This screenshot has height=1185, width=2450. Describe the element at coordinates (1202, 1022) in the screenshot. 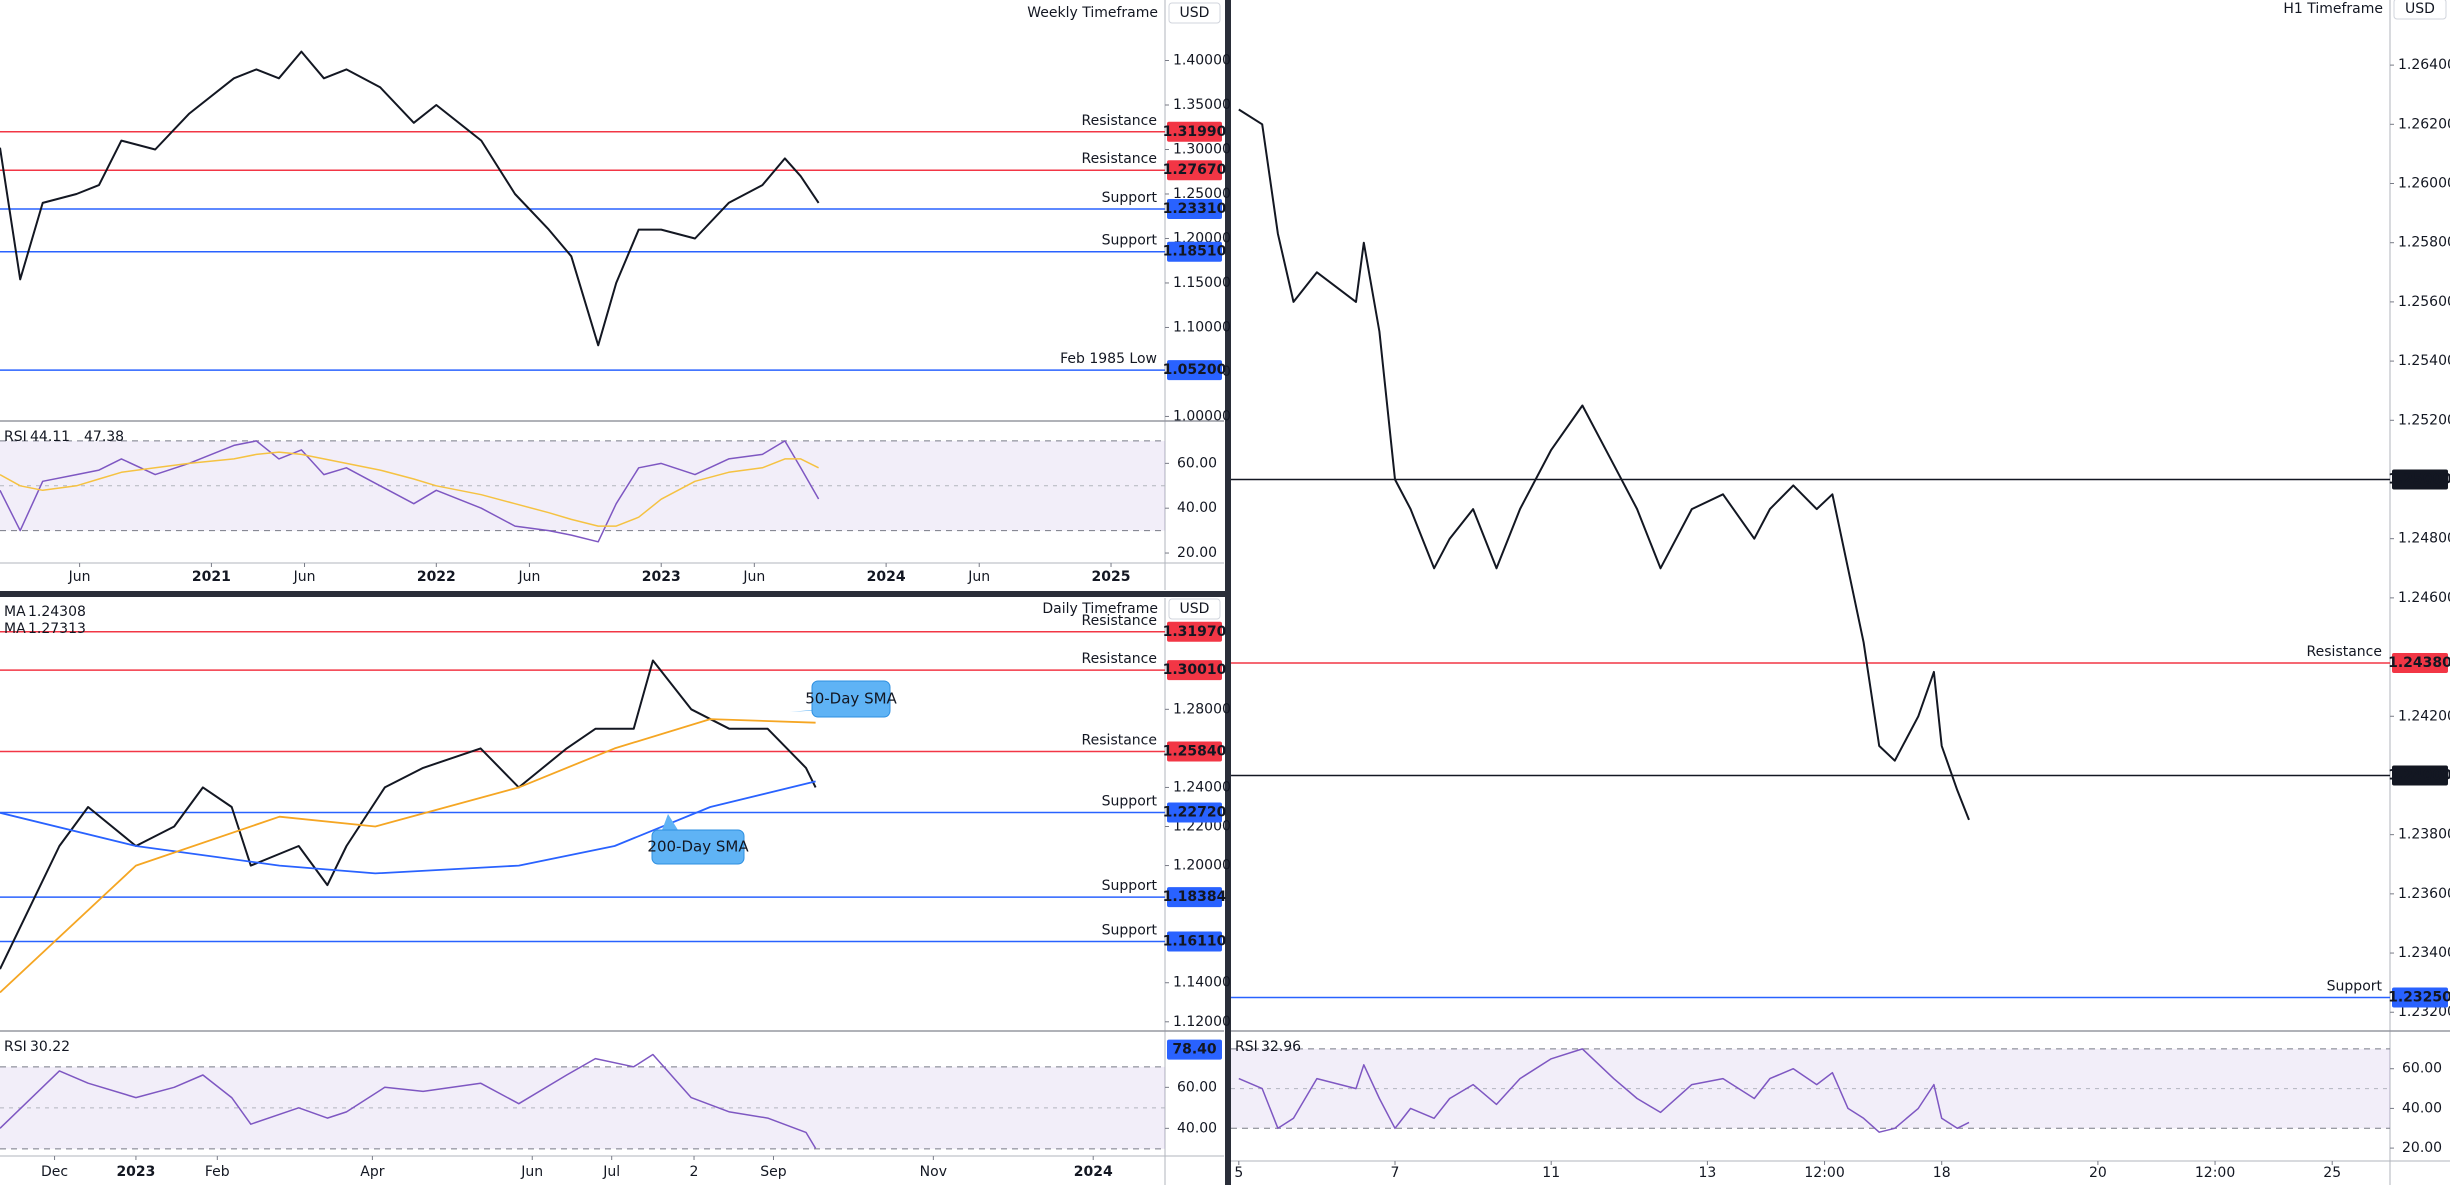

I see `y-tick-label: 1.12000` at that location.